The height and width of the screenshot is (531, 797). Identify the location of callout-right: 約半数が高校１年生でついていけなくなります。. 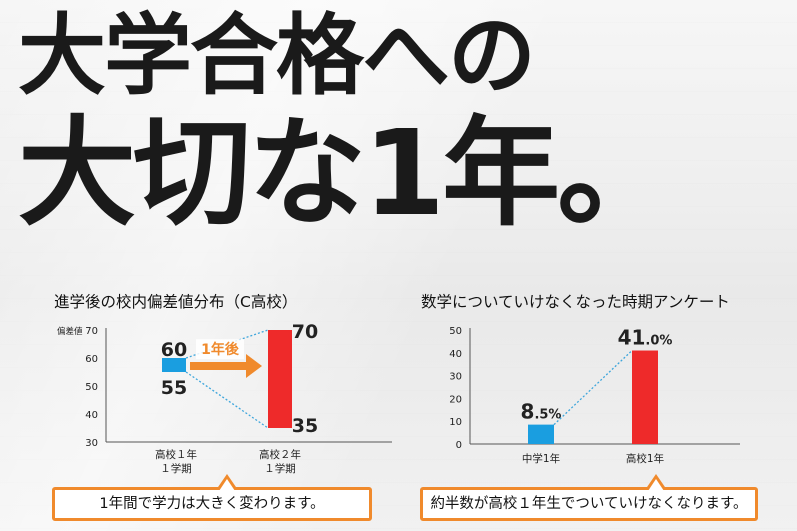
(589, 497).